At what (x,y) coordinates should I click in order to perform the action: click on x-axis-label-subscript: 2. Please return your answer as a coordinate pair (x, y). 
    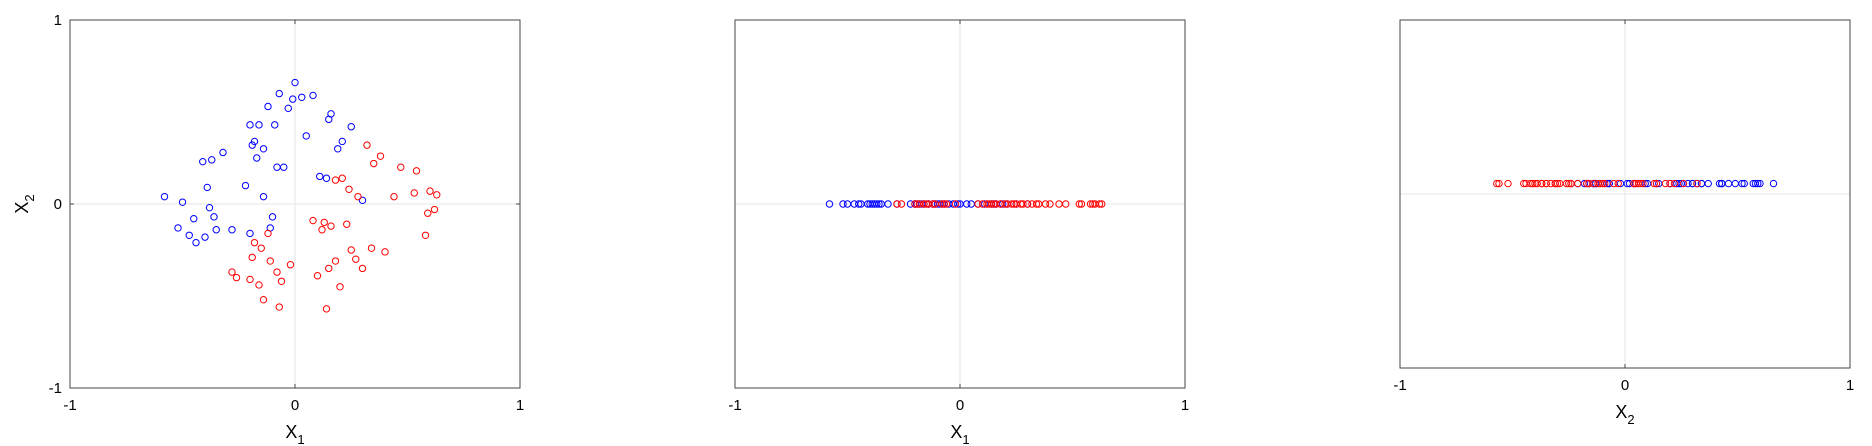
    Looking at the image, I should click on (1630, 419).